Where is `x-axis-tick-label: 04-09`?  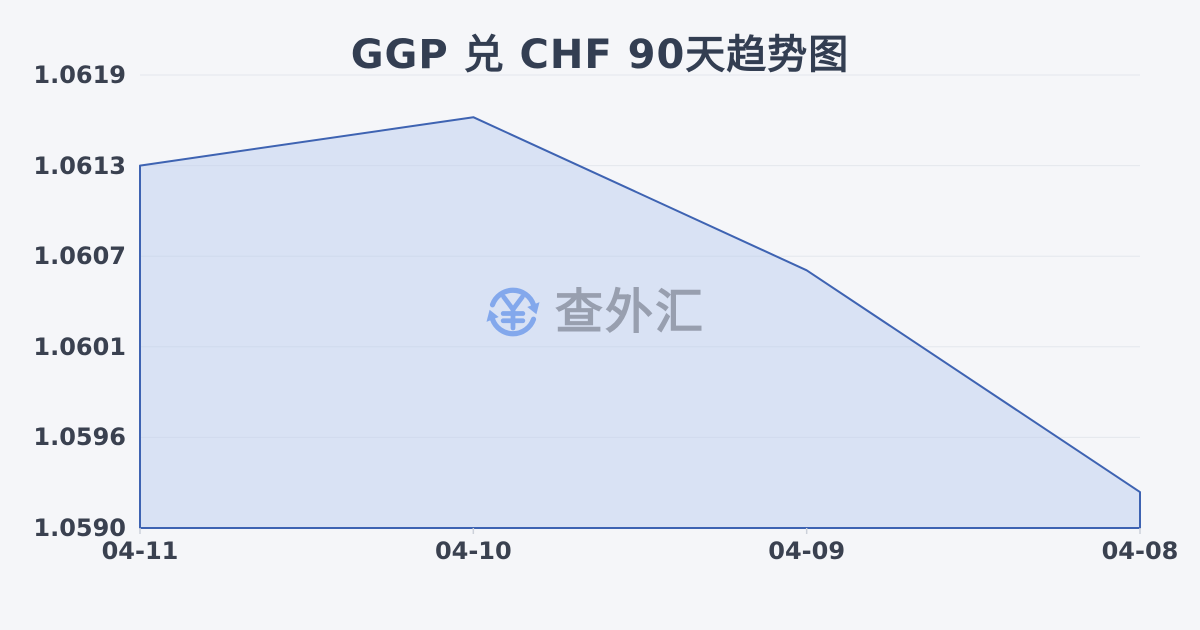
x-axis-tick-label: 04-09 is located at coordinates (807, 551).